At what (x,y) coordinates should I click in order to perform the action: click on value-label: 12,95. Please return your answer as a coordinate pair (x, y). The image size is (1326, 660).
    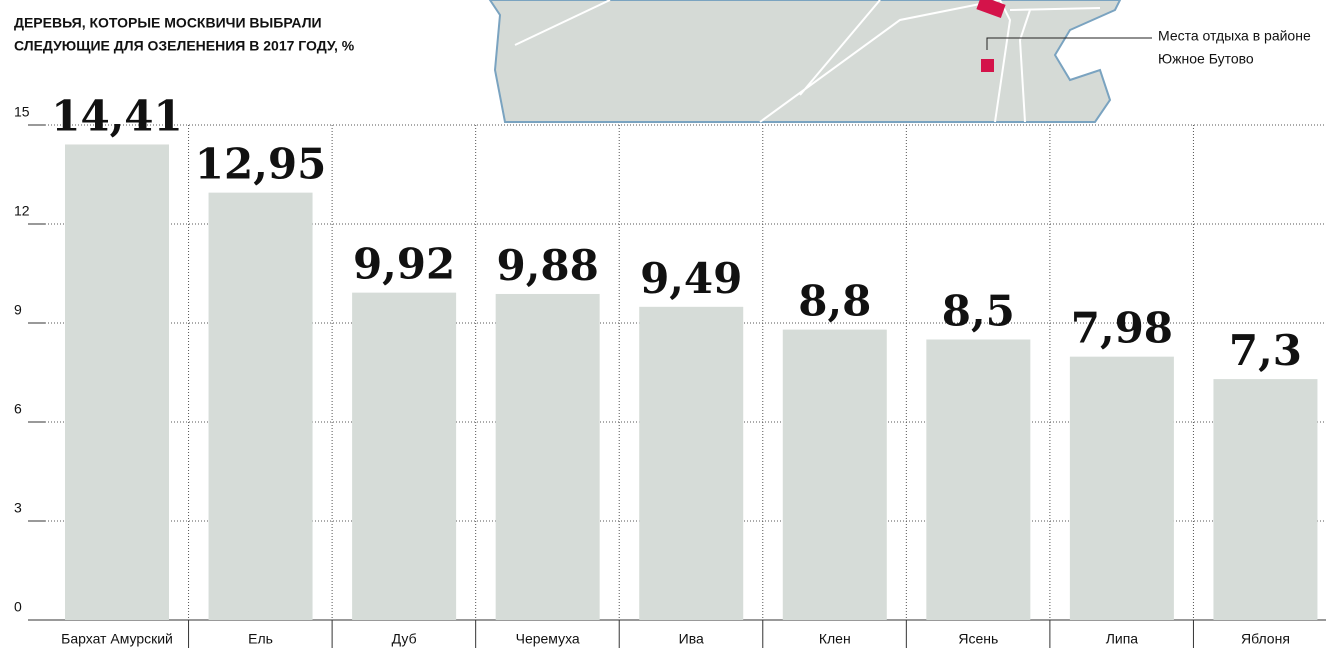
    Looking at the image, I should click on (261, 164).